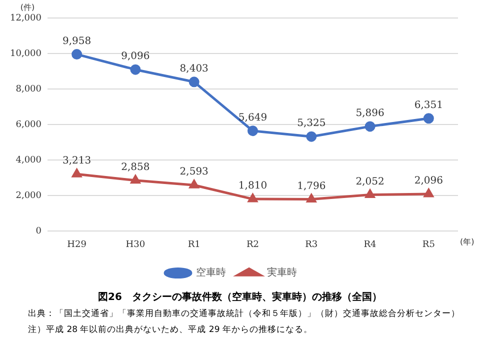 The width and height of the screenshot is (480, 348). What do you see at coordinates (136, 245) in the screenshot?
I see `x-tick-label: H30` at bounding box center [136, 245].